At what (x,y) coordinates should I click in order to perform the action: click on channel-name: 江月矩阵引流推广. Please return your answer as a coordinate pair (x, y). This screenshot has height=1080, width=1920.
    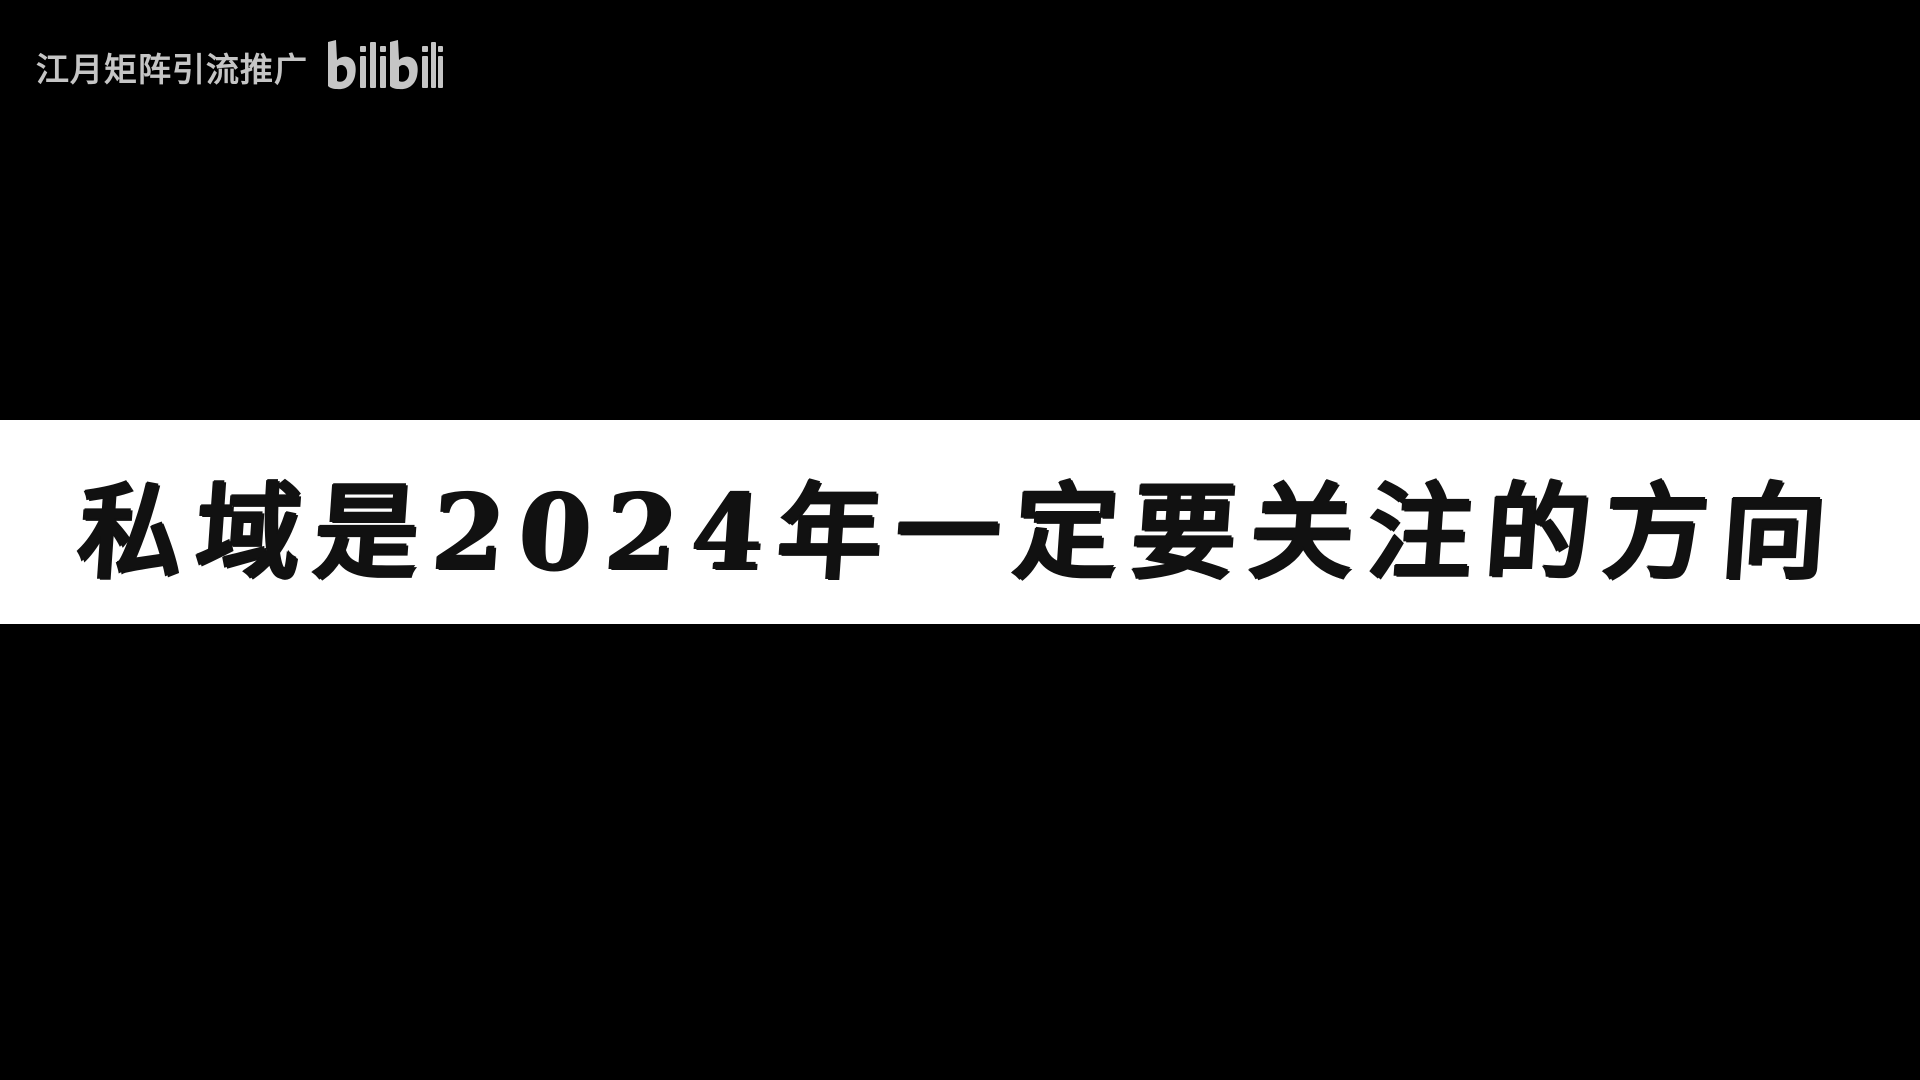
    Looking at the image, I should click on (172, 69).